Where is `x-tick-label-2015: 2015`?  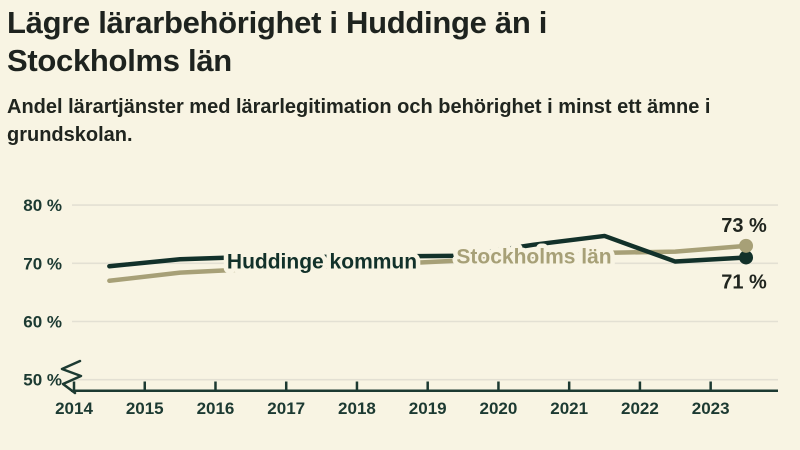 x-tick-label-2015: 2015 is located at coordinates (145, 408).